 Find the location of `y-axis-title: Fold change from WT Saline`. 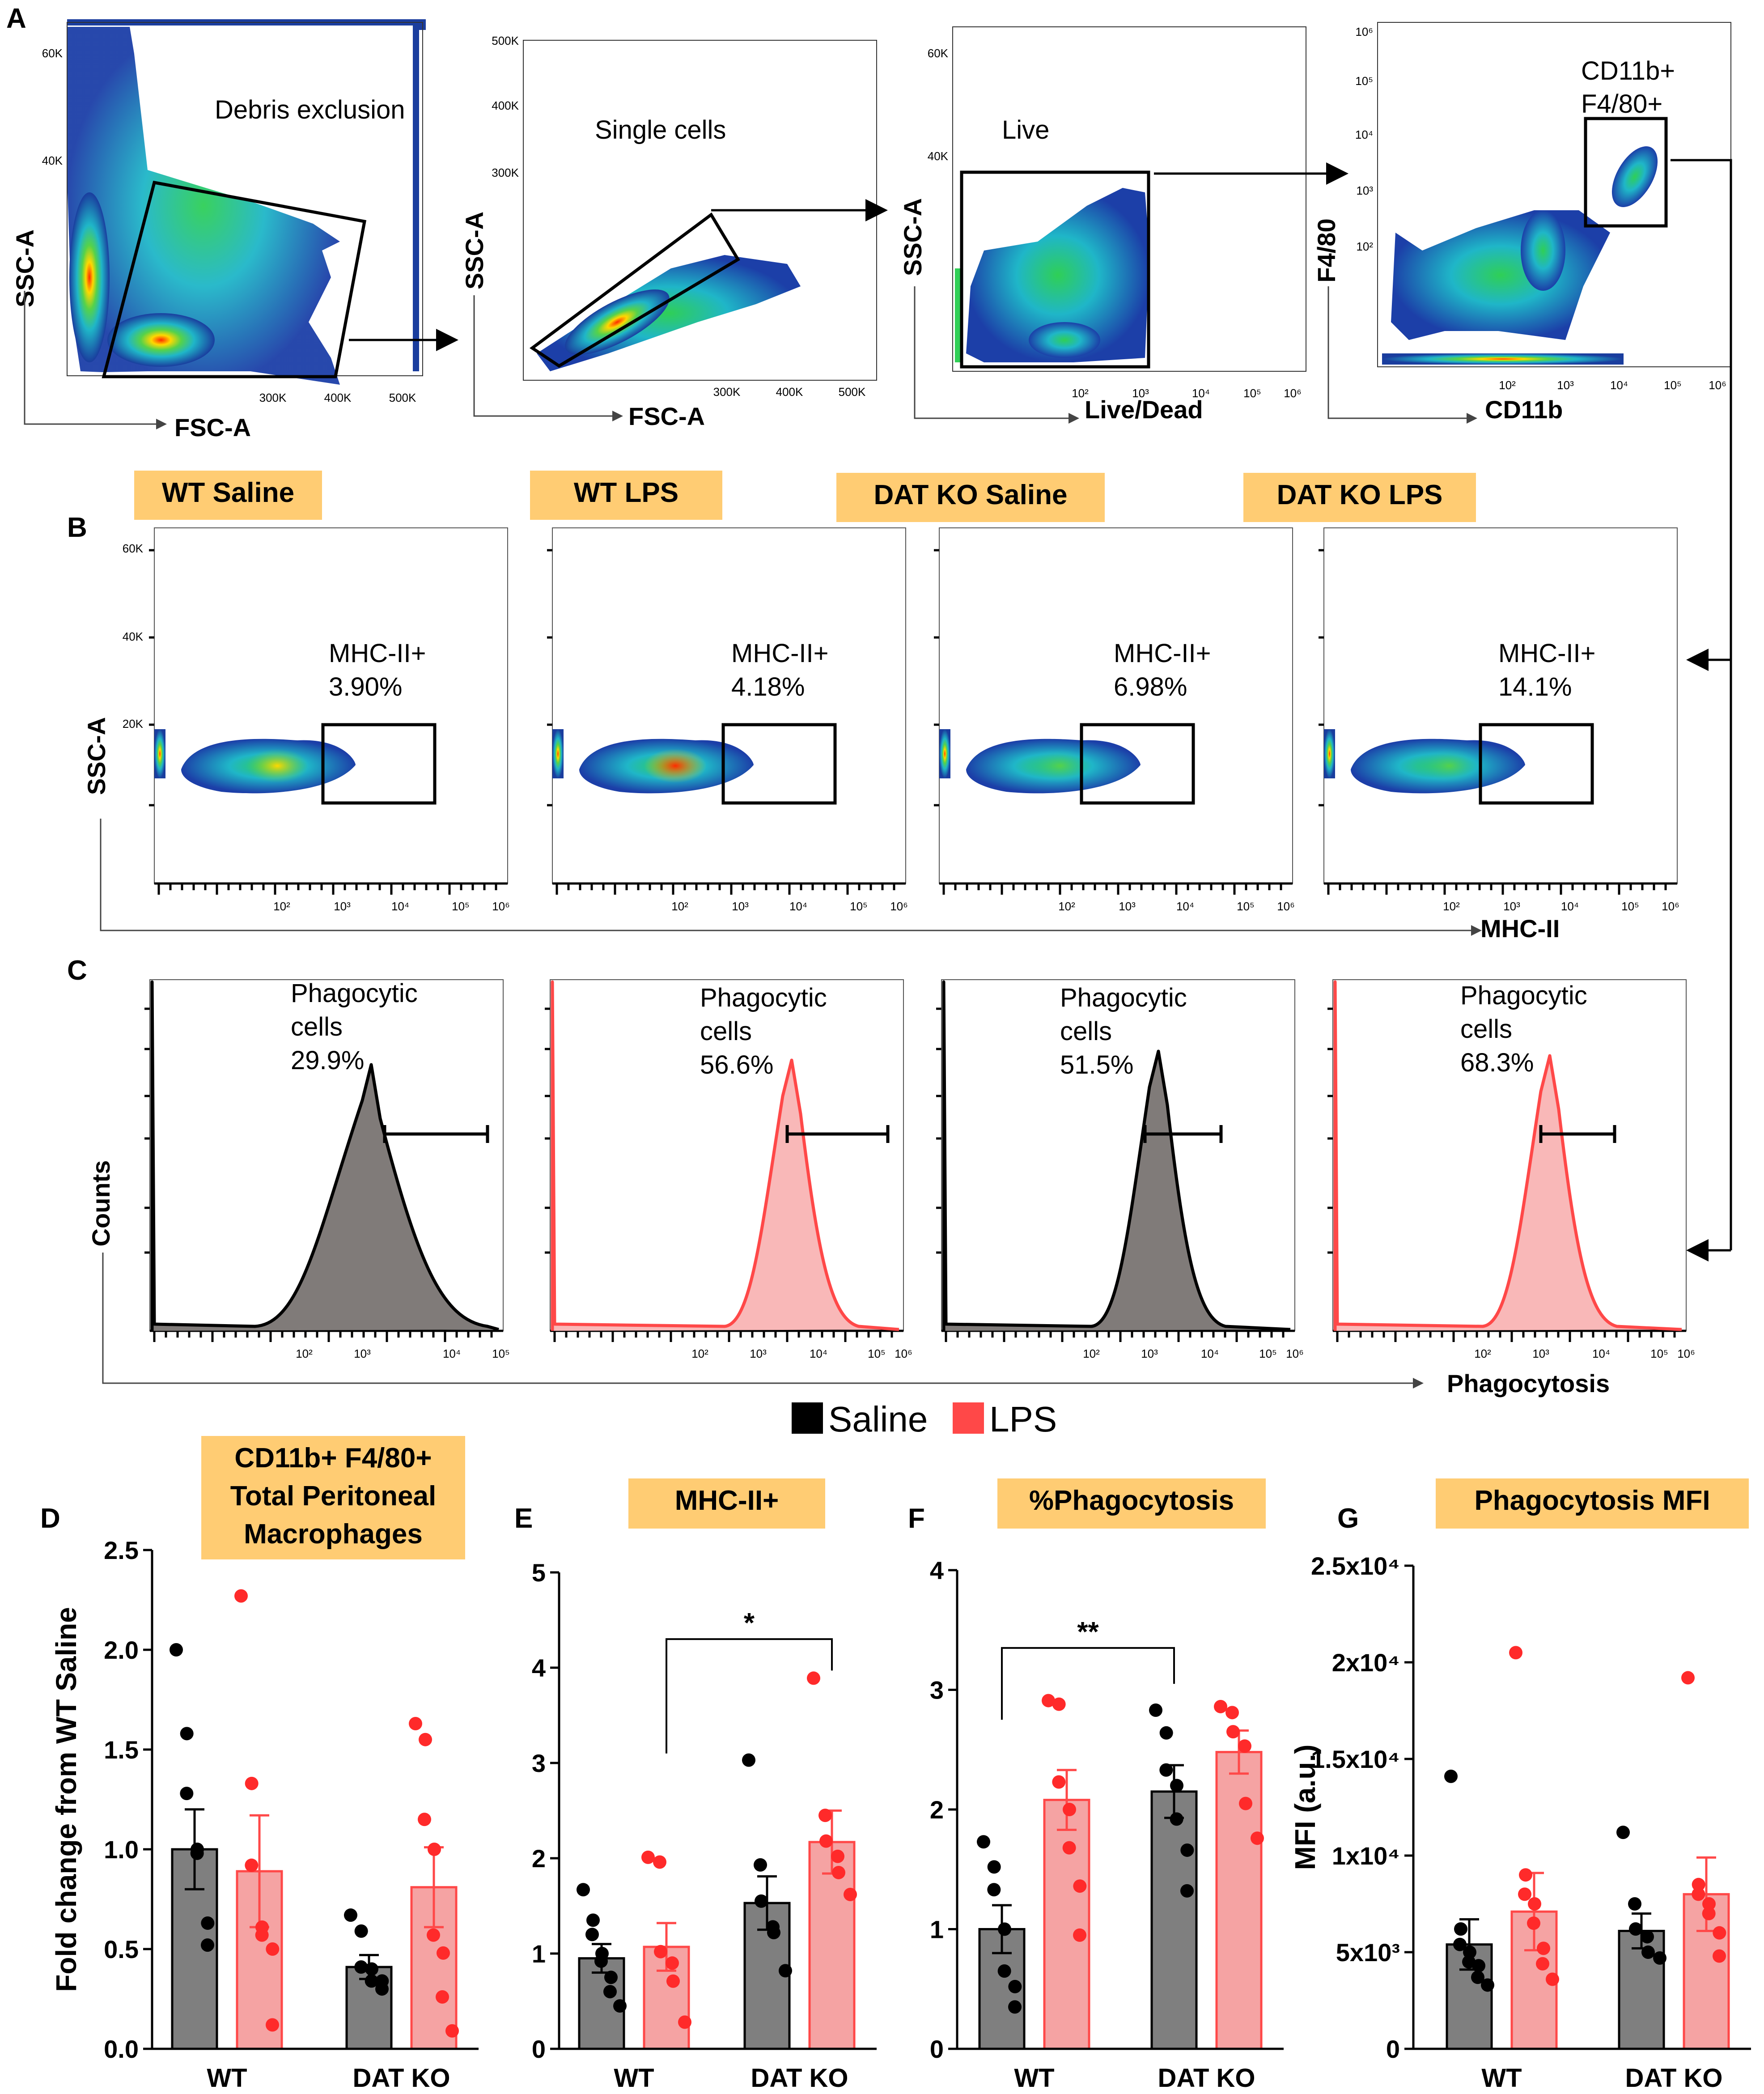

y-axis-title: Fold change from WT Saline is located at coordinates (66, 1800).